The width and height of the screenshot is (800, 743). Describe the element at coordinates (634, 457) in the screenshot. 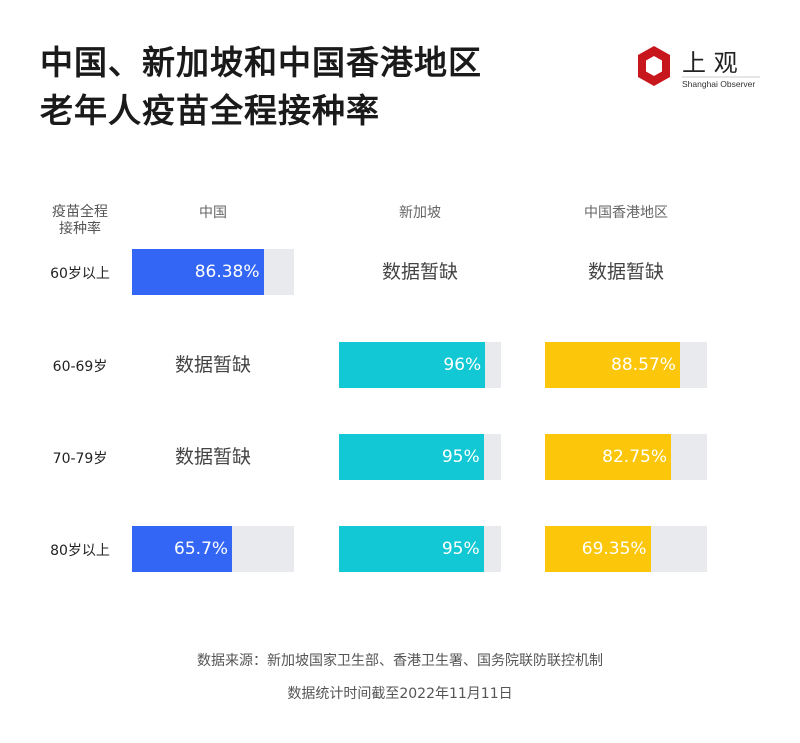

I see `bar-value-label: 82.75%` at that location.